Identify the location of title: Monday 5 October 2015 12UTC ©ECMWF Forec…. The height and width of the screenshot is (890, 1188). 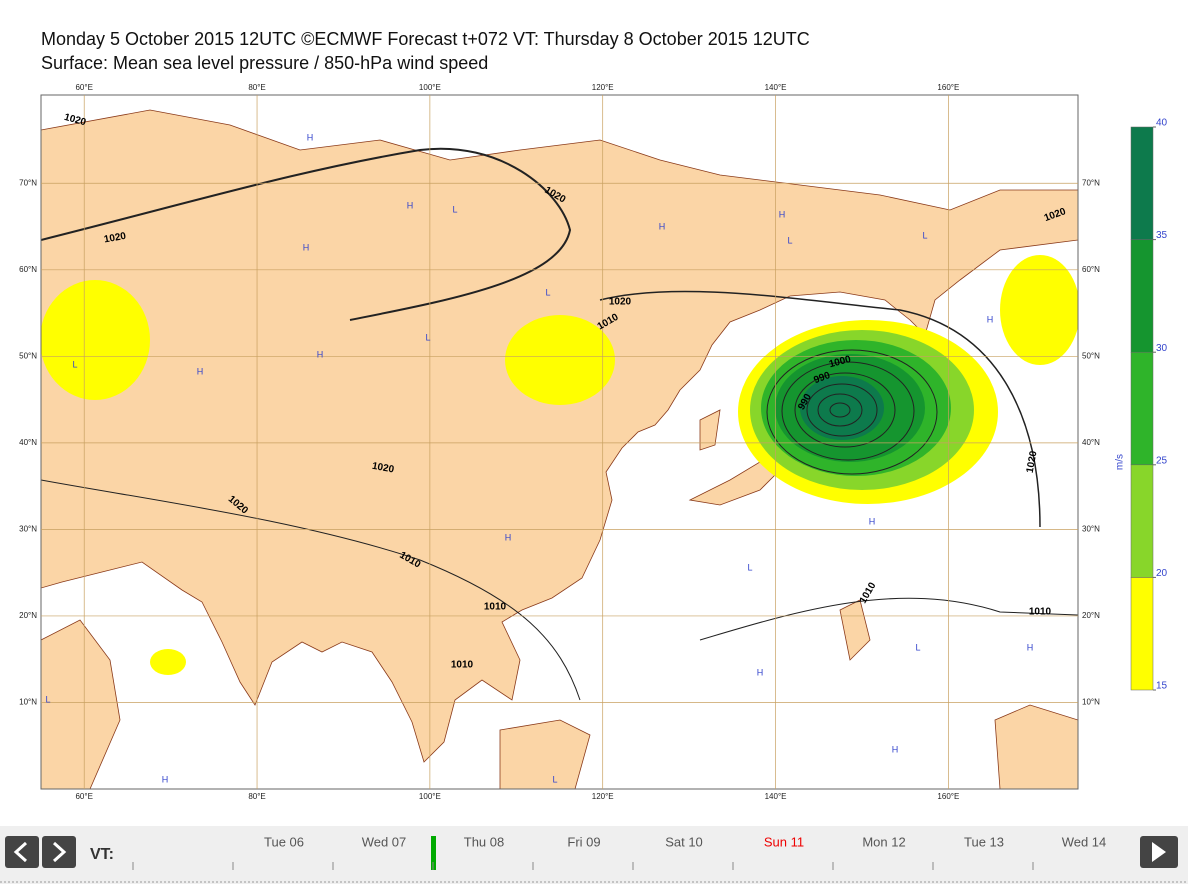
(425, 39).